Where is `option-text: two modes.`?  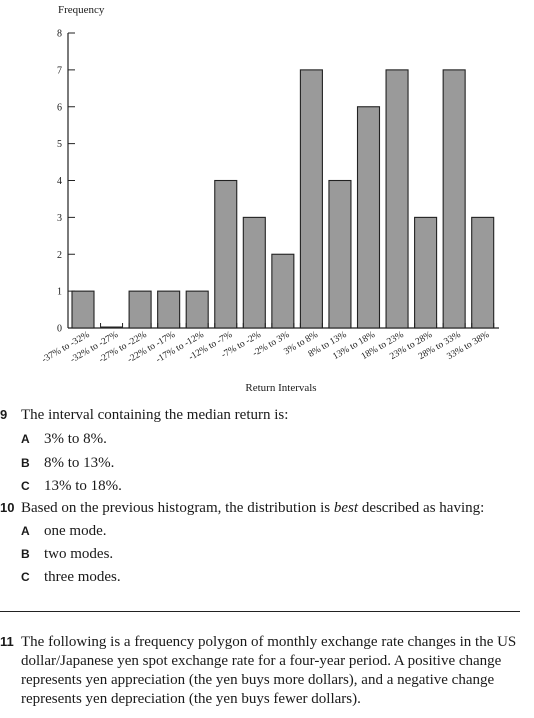
option-text: two modes. is located at coordinates (79, 554).